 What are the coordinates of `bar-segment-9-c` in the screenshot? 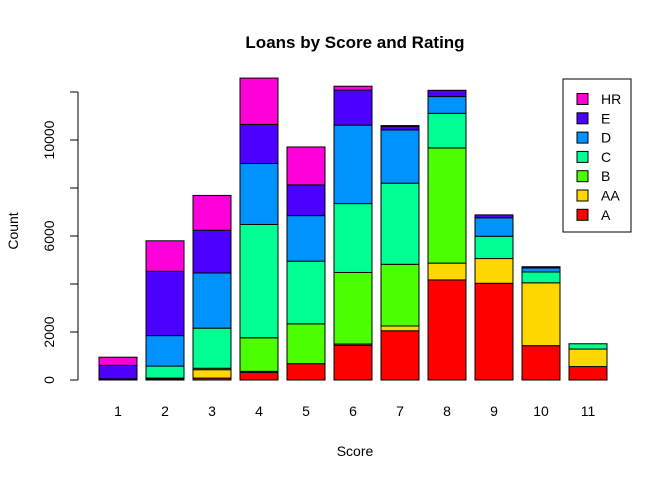 It's located at (494, 247).